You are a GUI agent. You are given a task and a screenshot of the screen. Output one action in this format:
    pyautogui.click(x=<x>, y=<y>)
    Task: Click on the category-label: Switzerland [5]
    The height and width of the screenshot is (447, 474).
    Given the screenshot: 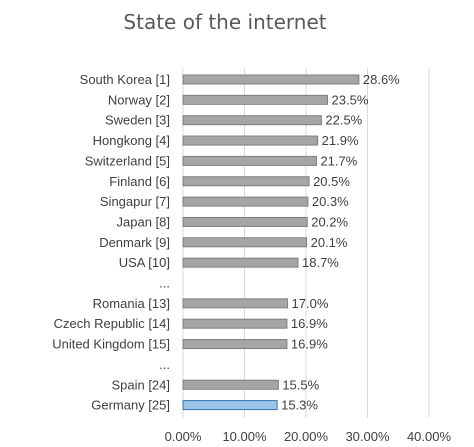 What is the action you would take?
    pyautogui.click(x=127, y=160)
    